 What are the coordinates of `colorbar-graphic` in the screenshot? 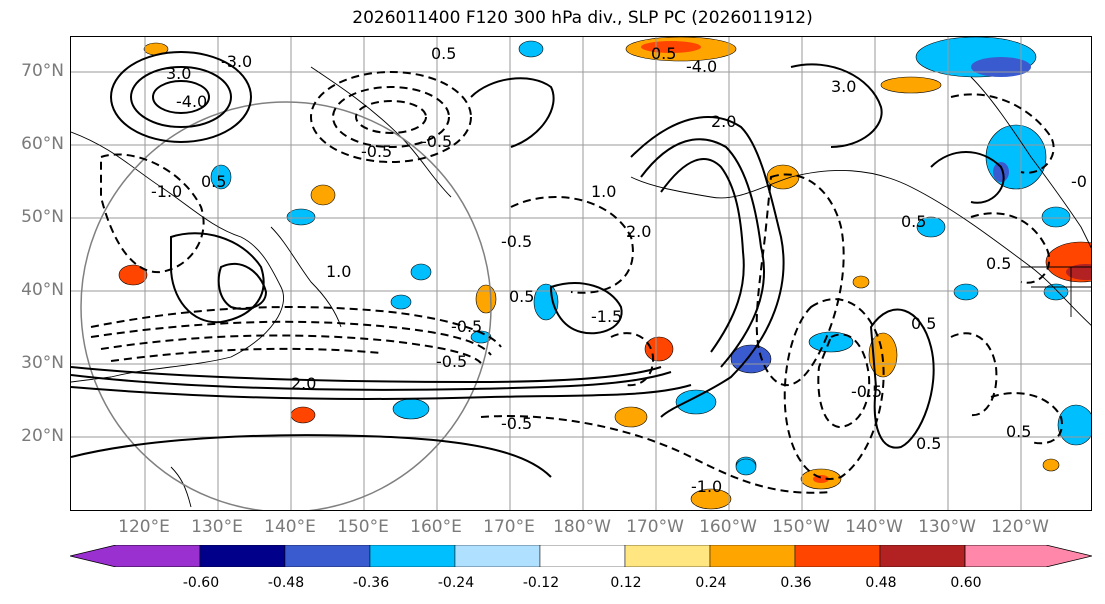 It's located at (581, 556).